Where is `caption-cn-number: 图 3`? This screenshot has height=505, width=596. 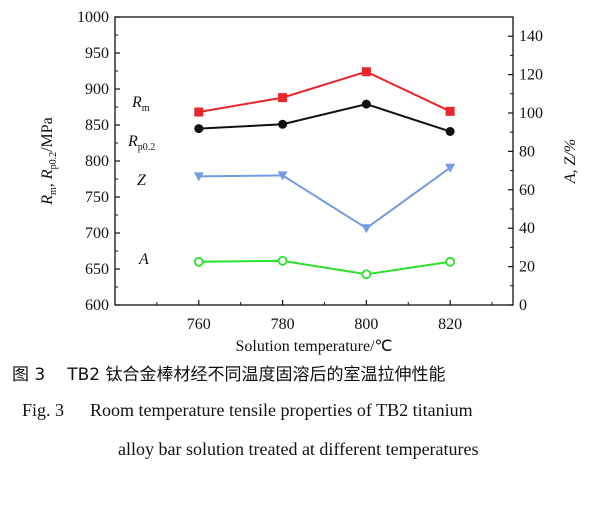 caption-cn-number: 图 3 is located at coordinates (29, 375).